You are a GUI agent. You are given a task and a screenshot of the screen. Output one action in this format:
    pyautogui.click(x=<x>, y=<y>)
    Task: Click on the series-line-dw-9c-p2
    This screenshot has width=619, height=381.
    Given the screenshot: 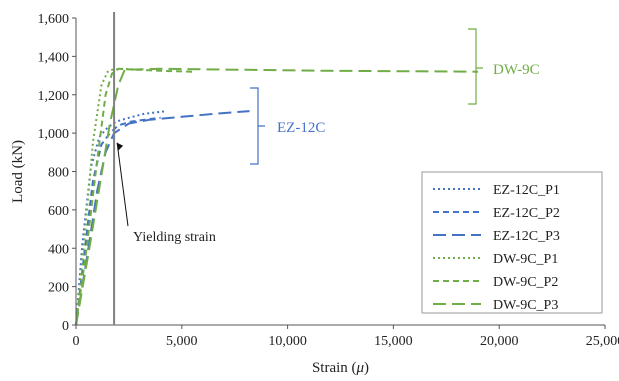 What is the action you would take?
    pyautogui.click(x=134, y=196)
    